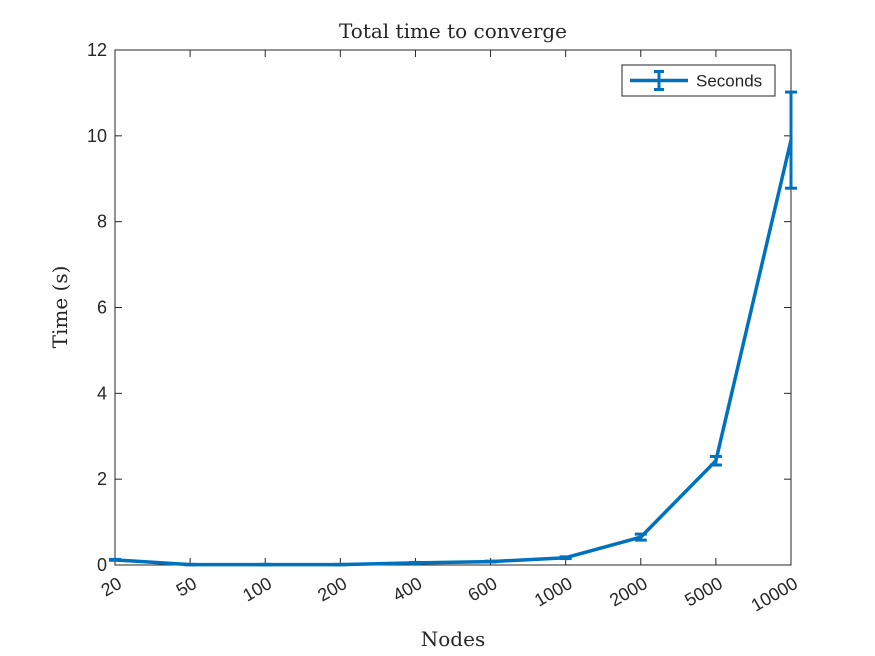 The width and height of the screenshot is (875, 656). I want to click on x-tick-label: 50, so click(186, 586).